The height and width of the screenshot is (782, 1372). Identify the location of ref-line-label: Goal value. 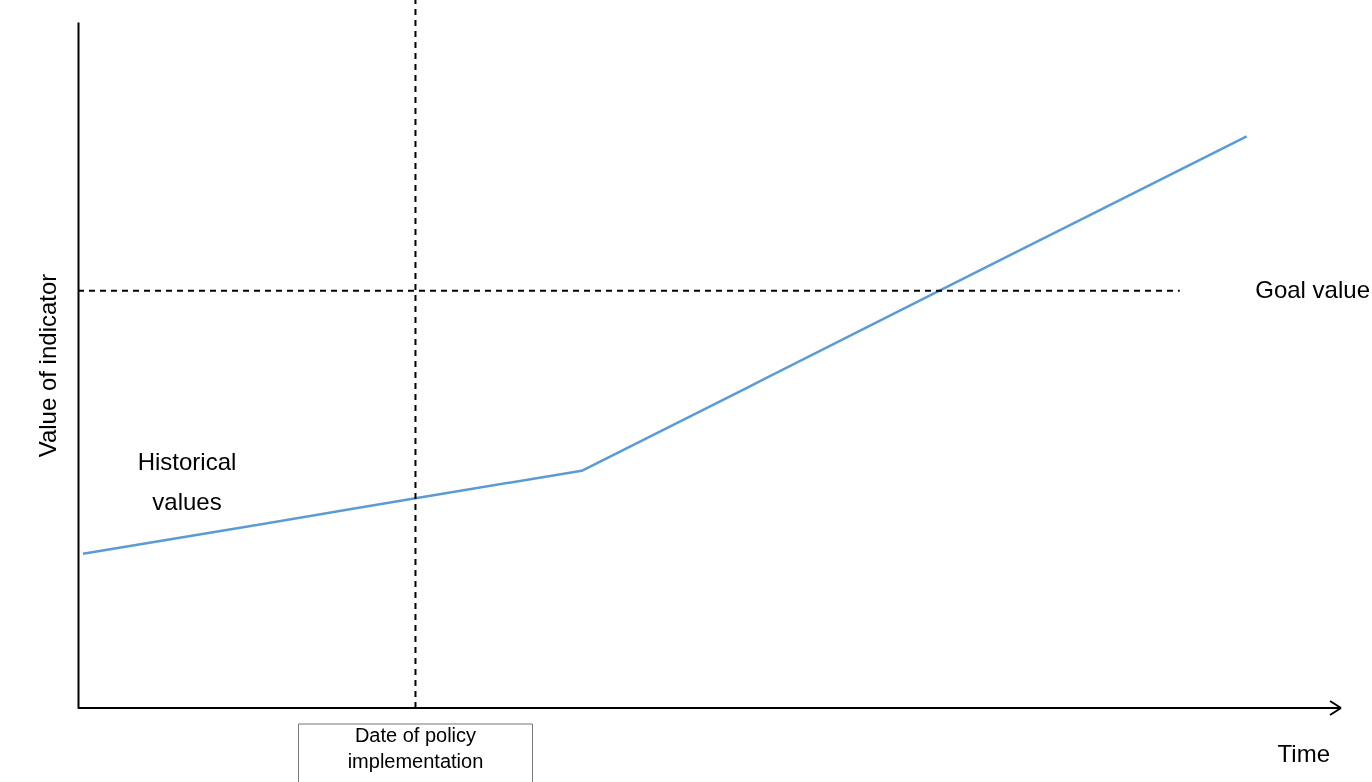
(1312, 289).